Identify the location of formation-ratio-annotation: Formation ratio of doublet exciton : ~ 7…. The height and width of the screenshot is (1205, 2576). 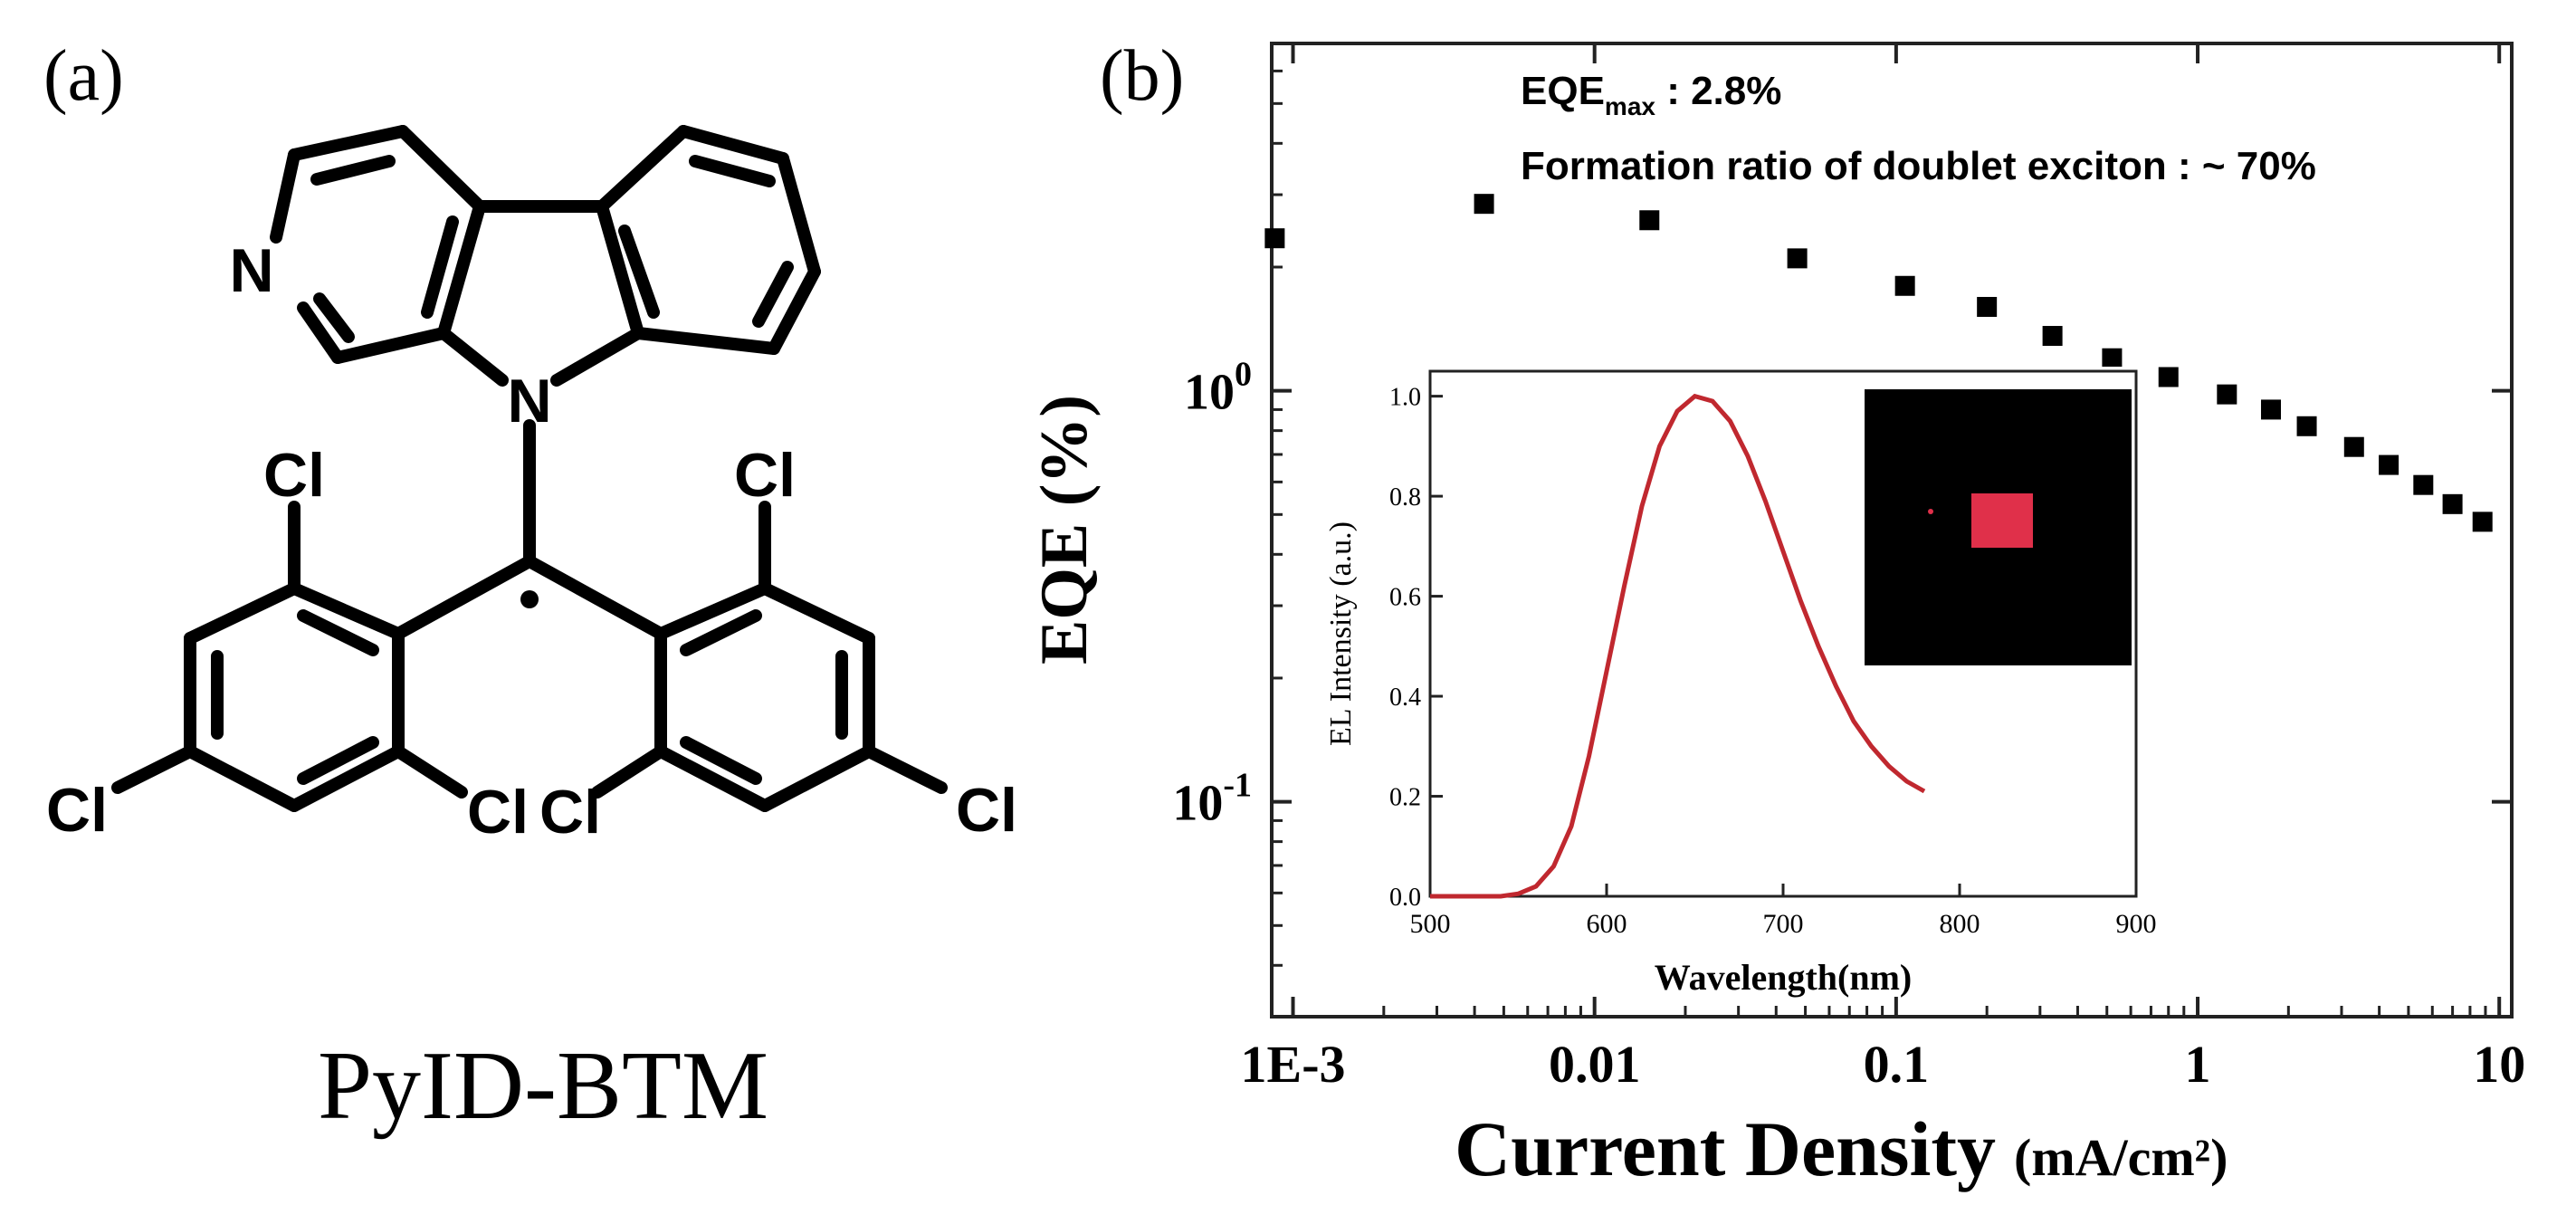
(1918, 166).